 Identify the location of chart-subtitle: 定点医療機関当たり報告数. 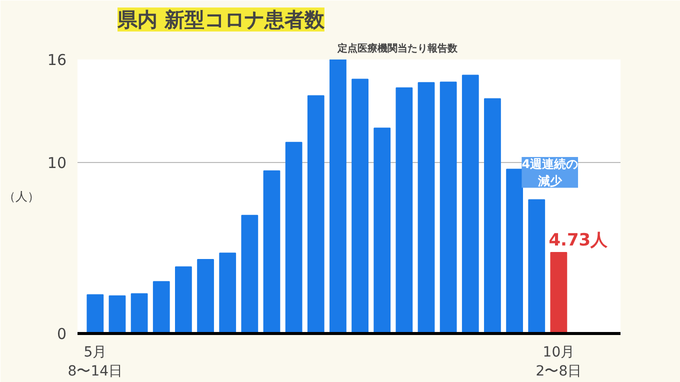
(397, 48).